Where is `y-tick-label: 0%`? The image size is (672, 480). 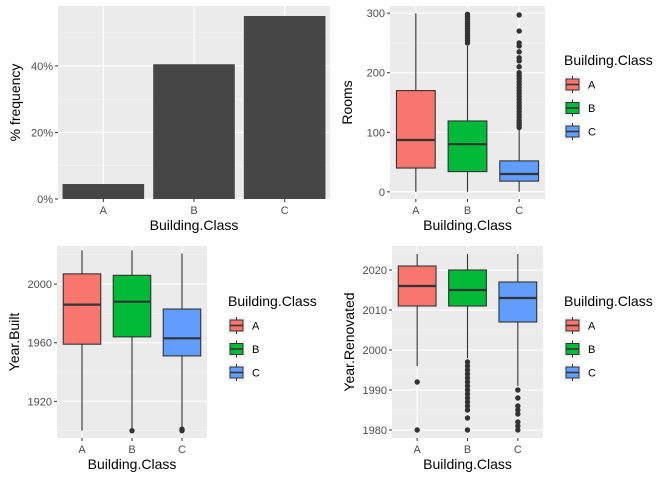 y-tick-label: 0% is located at coordinates (45, 200).